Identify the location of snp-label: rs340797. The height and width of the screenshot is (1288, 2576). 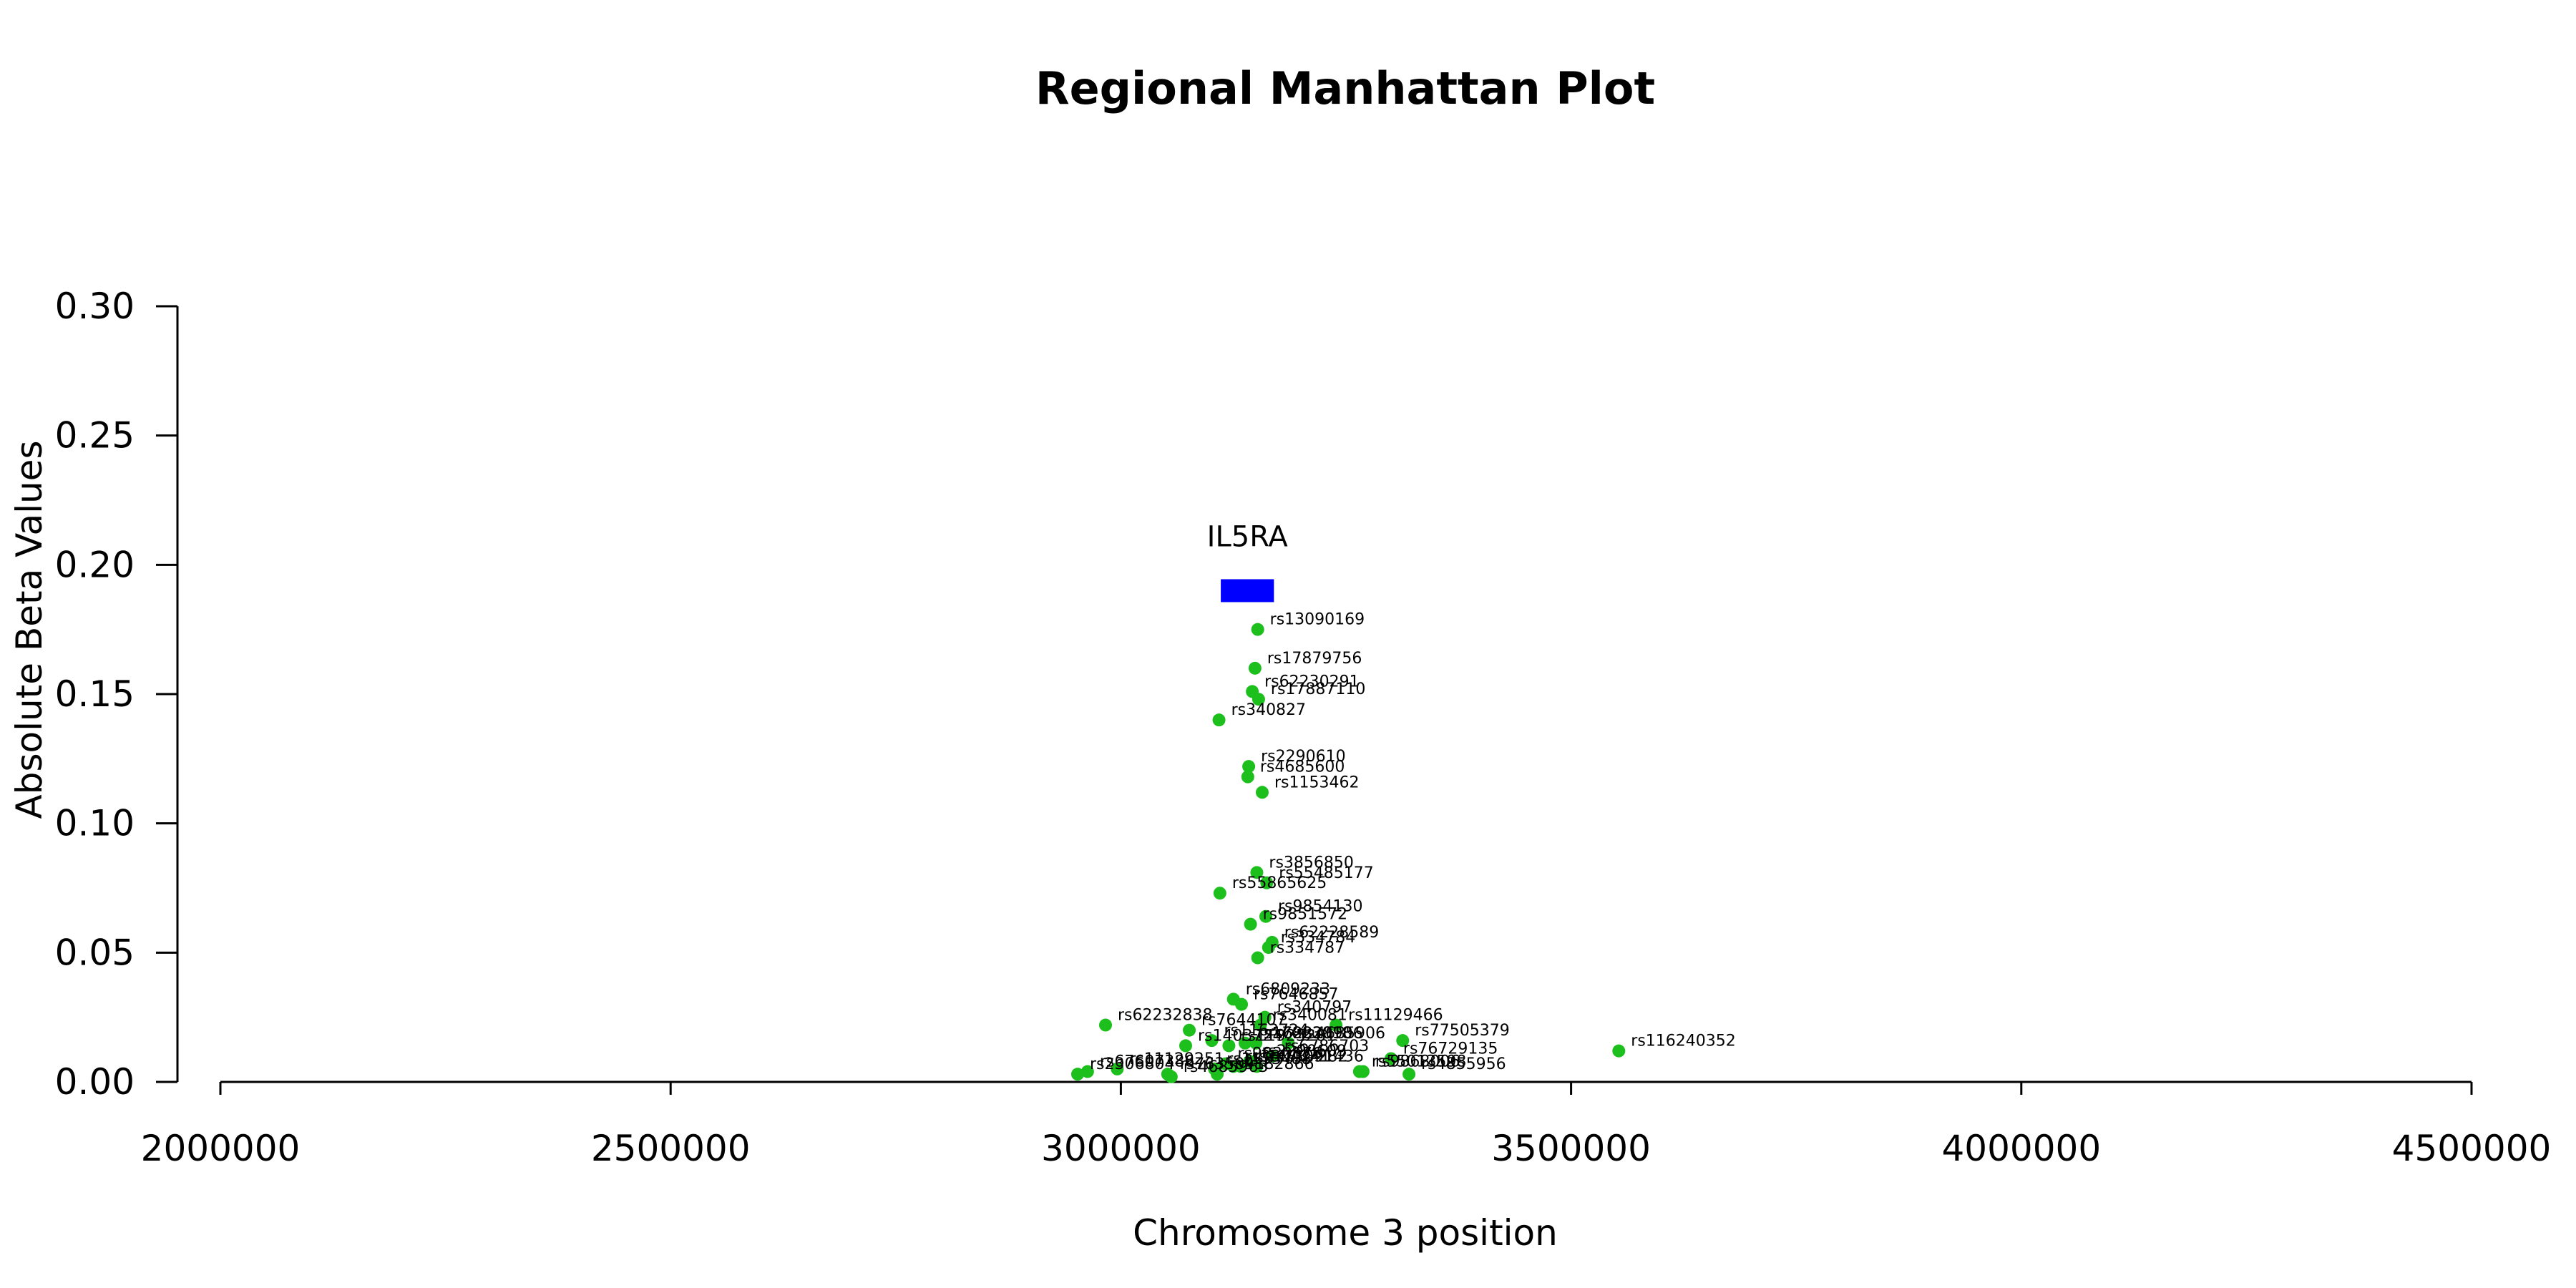
(1314, 1008).